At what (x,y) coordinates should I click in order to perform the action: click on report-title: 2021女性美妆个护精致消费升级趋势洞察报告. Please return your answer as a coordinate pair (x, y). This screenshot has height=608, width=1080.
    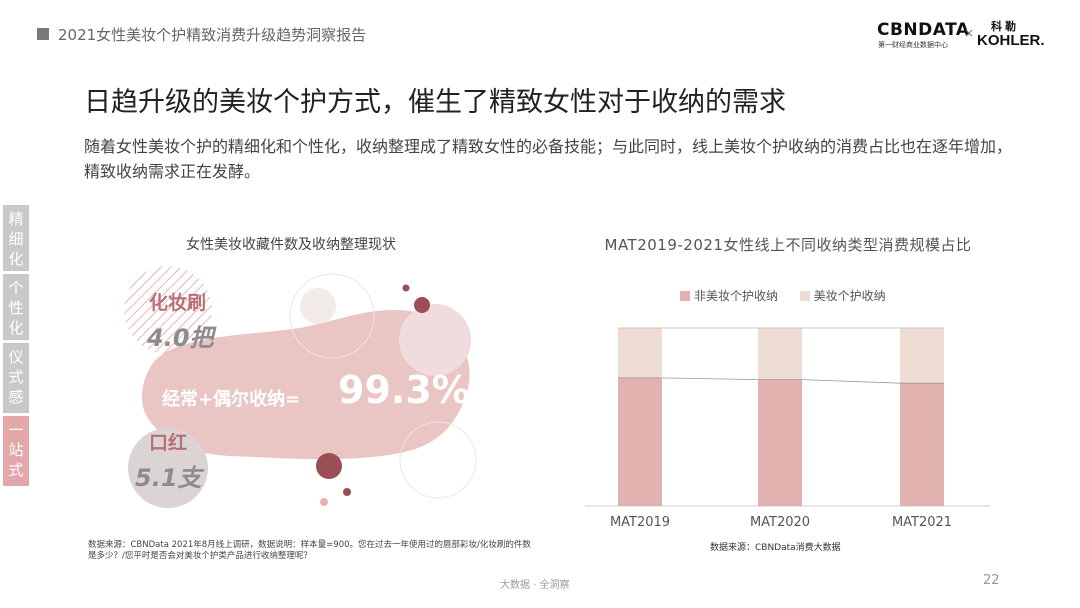
    Looking at the image, I should click on (212, 35).